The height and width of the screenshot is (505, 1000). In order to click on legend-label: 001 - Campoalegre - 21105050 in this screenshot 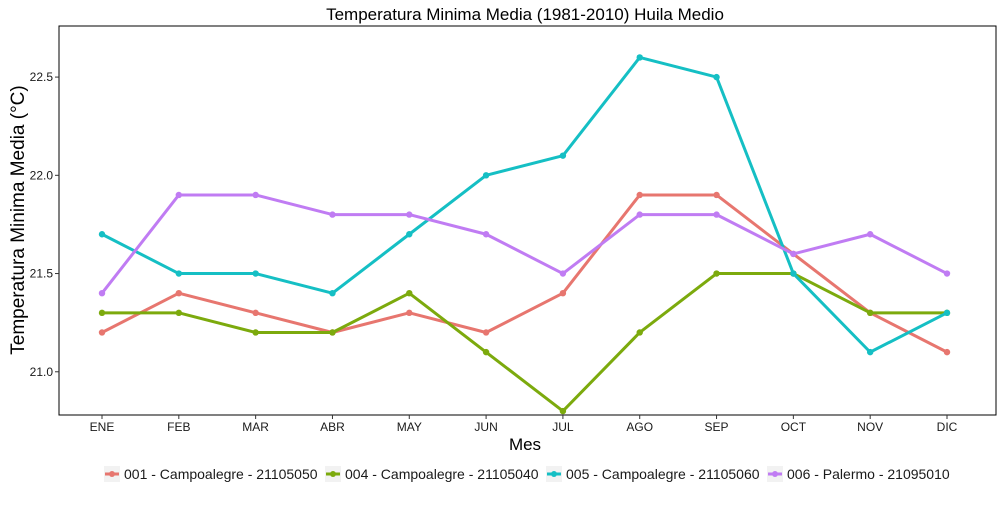, I will do `click(221, 474)`.